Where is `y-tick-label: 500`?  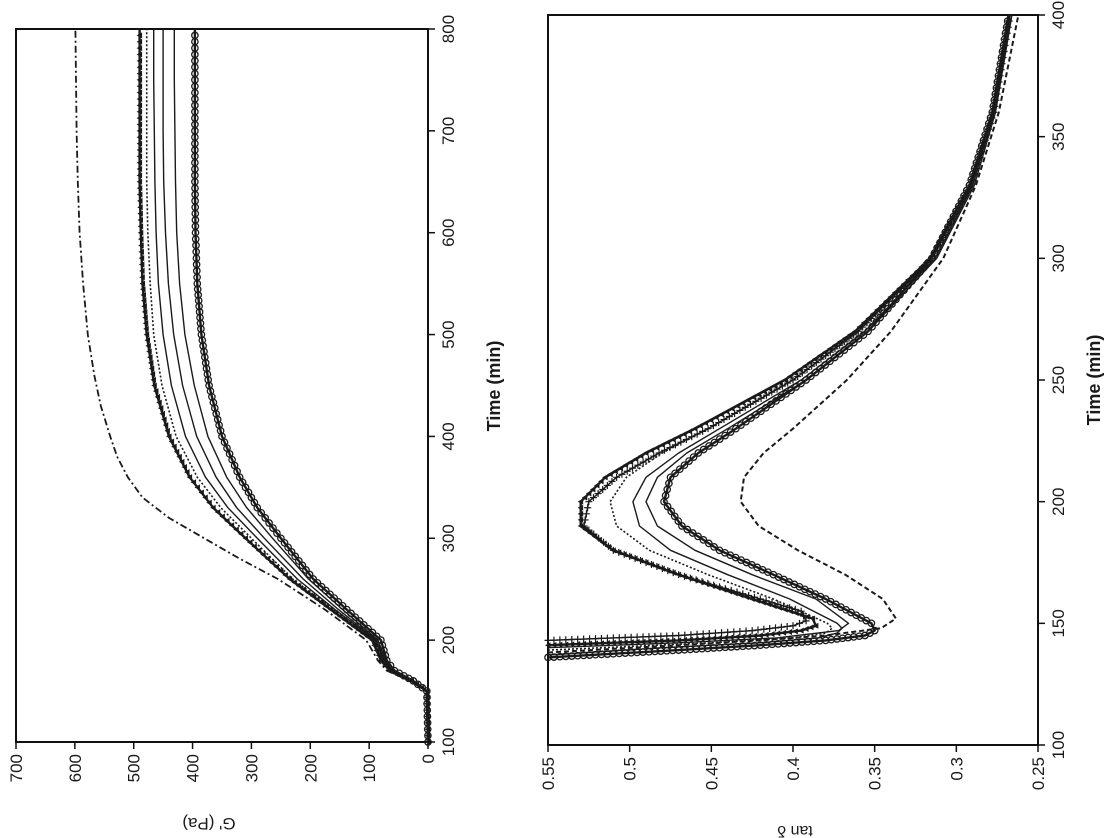
y-tick-label: 500 is located at coordinates (134, 768).